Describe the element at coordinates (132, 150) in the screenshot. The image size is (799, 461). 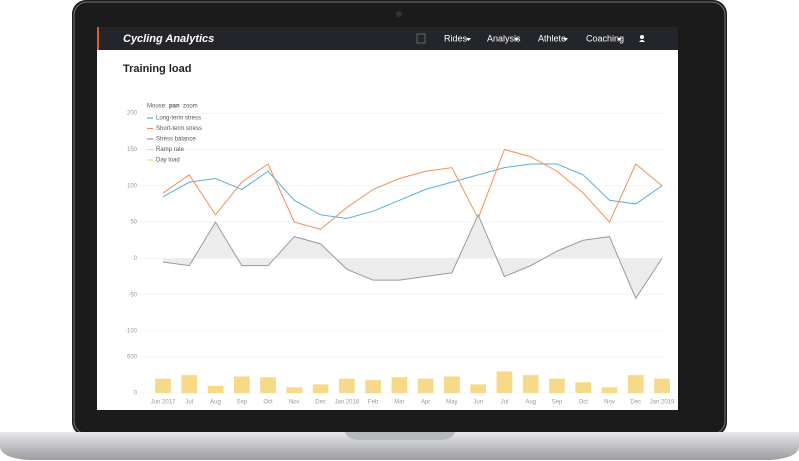
I see `y-tick-label: 150` at that location.